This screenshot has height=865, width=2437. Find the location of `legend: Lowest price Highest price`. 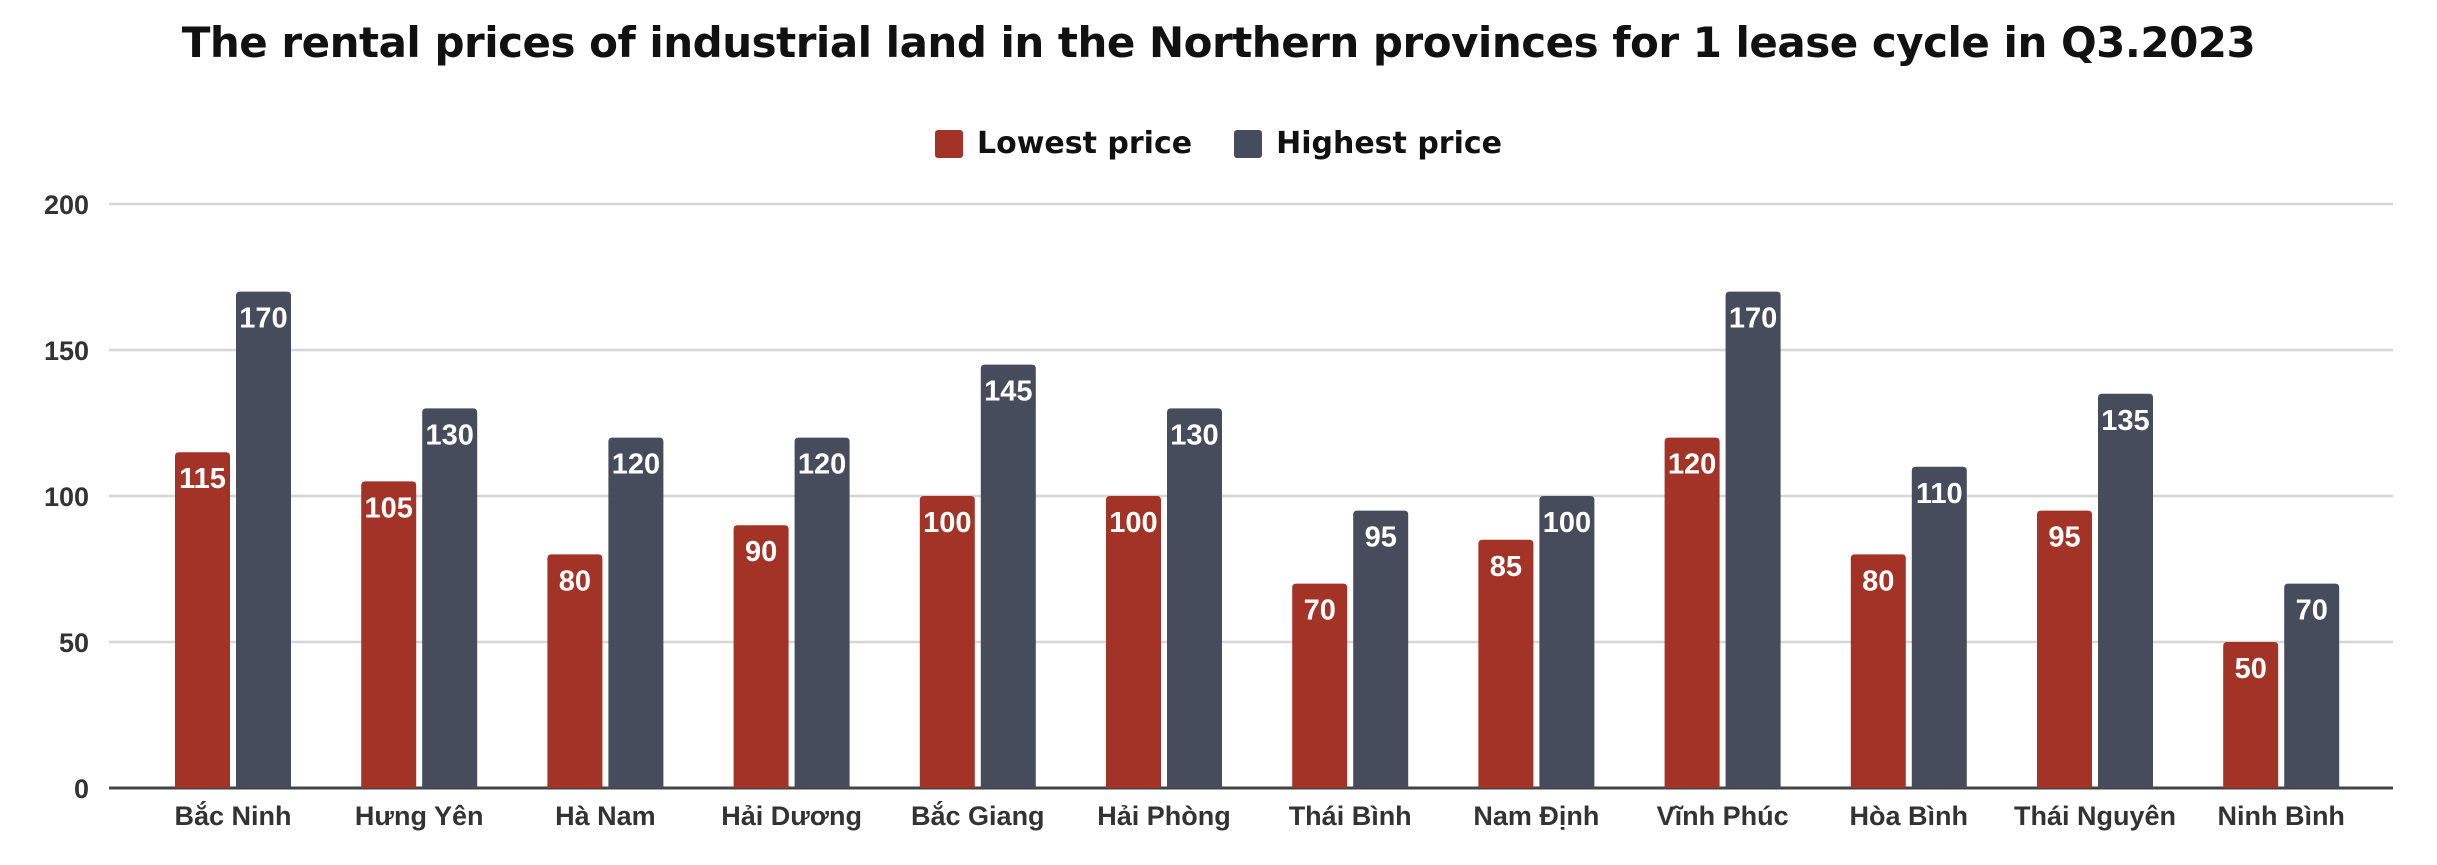

legend: Lowest price Highest price is located at coordinates (1218, 143).